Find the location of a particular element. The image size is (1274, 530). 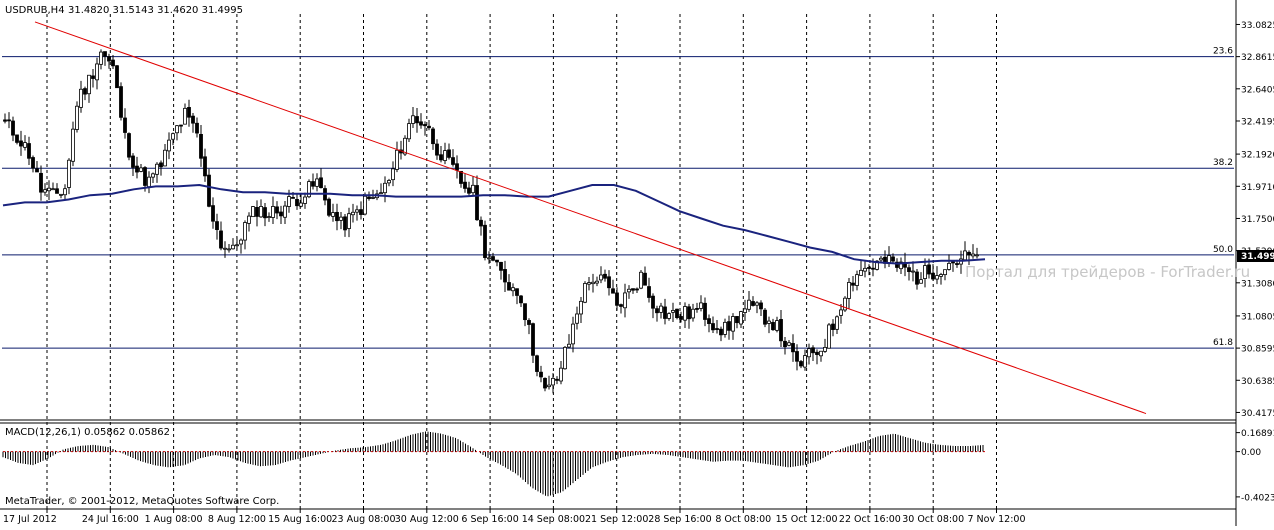

macd-title: MACD(12,26,1) 0.05862 0.05862 is located at coordinates (87, 432).